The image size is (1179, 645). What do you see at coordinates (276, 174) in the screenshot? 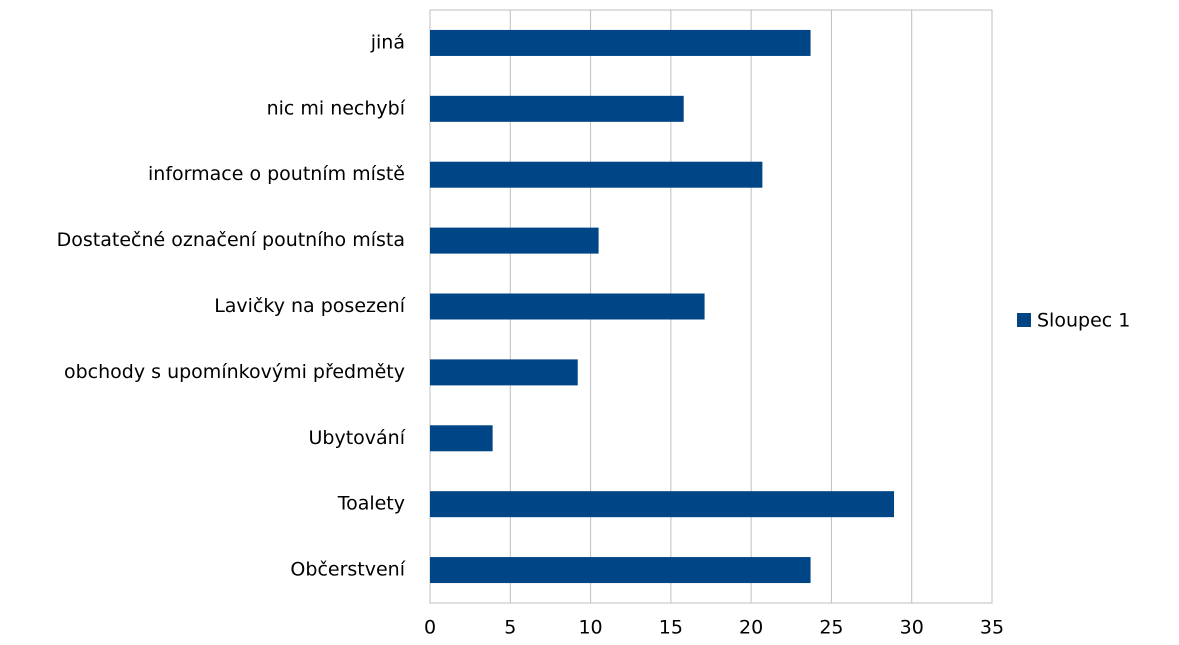
I see `y-tick-label: informace o poutním místě` at bounding box center [276, 174].